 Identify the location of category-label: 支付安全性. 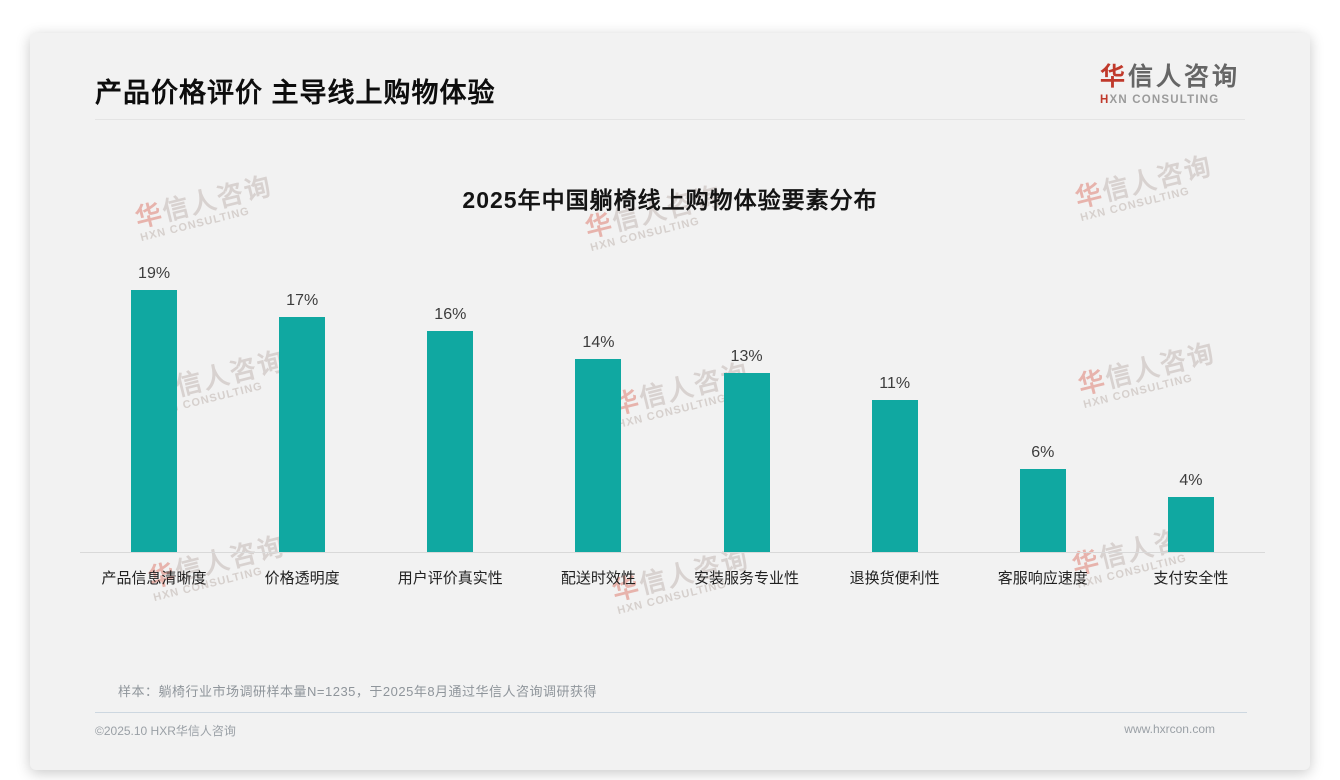
(1191, 578).